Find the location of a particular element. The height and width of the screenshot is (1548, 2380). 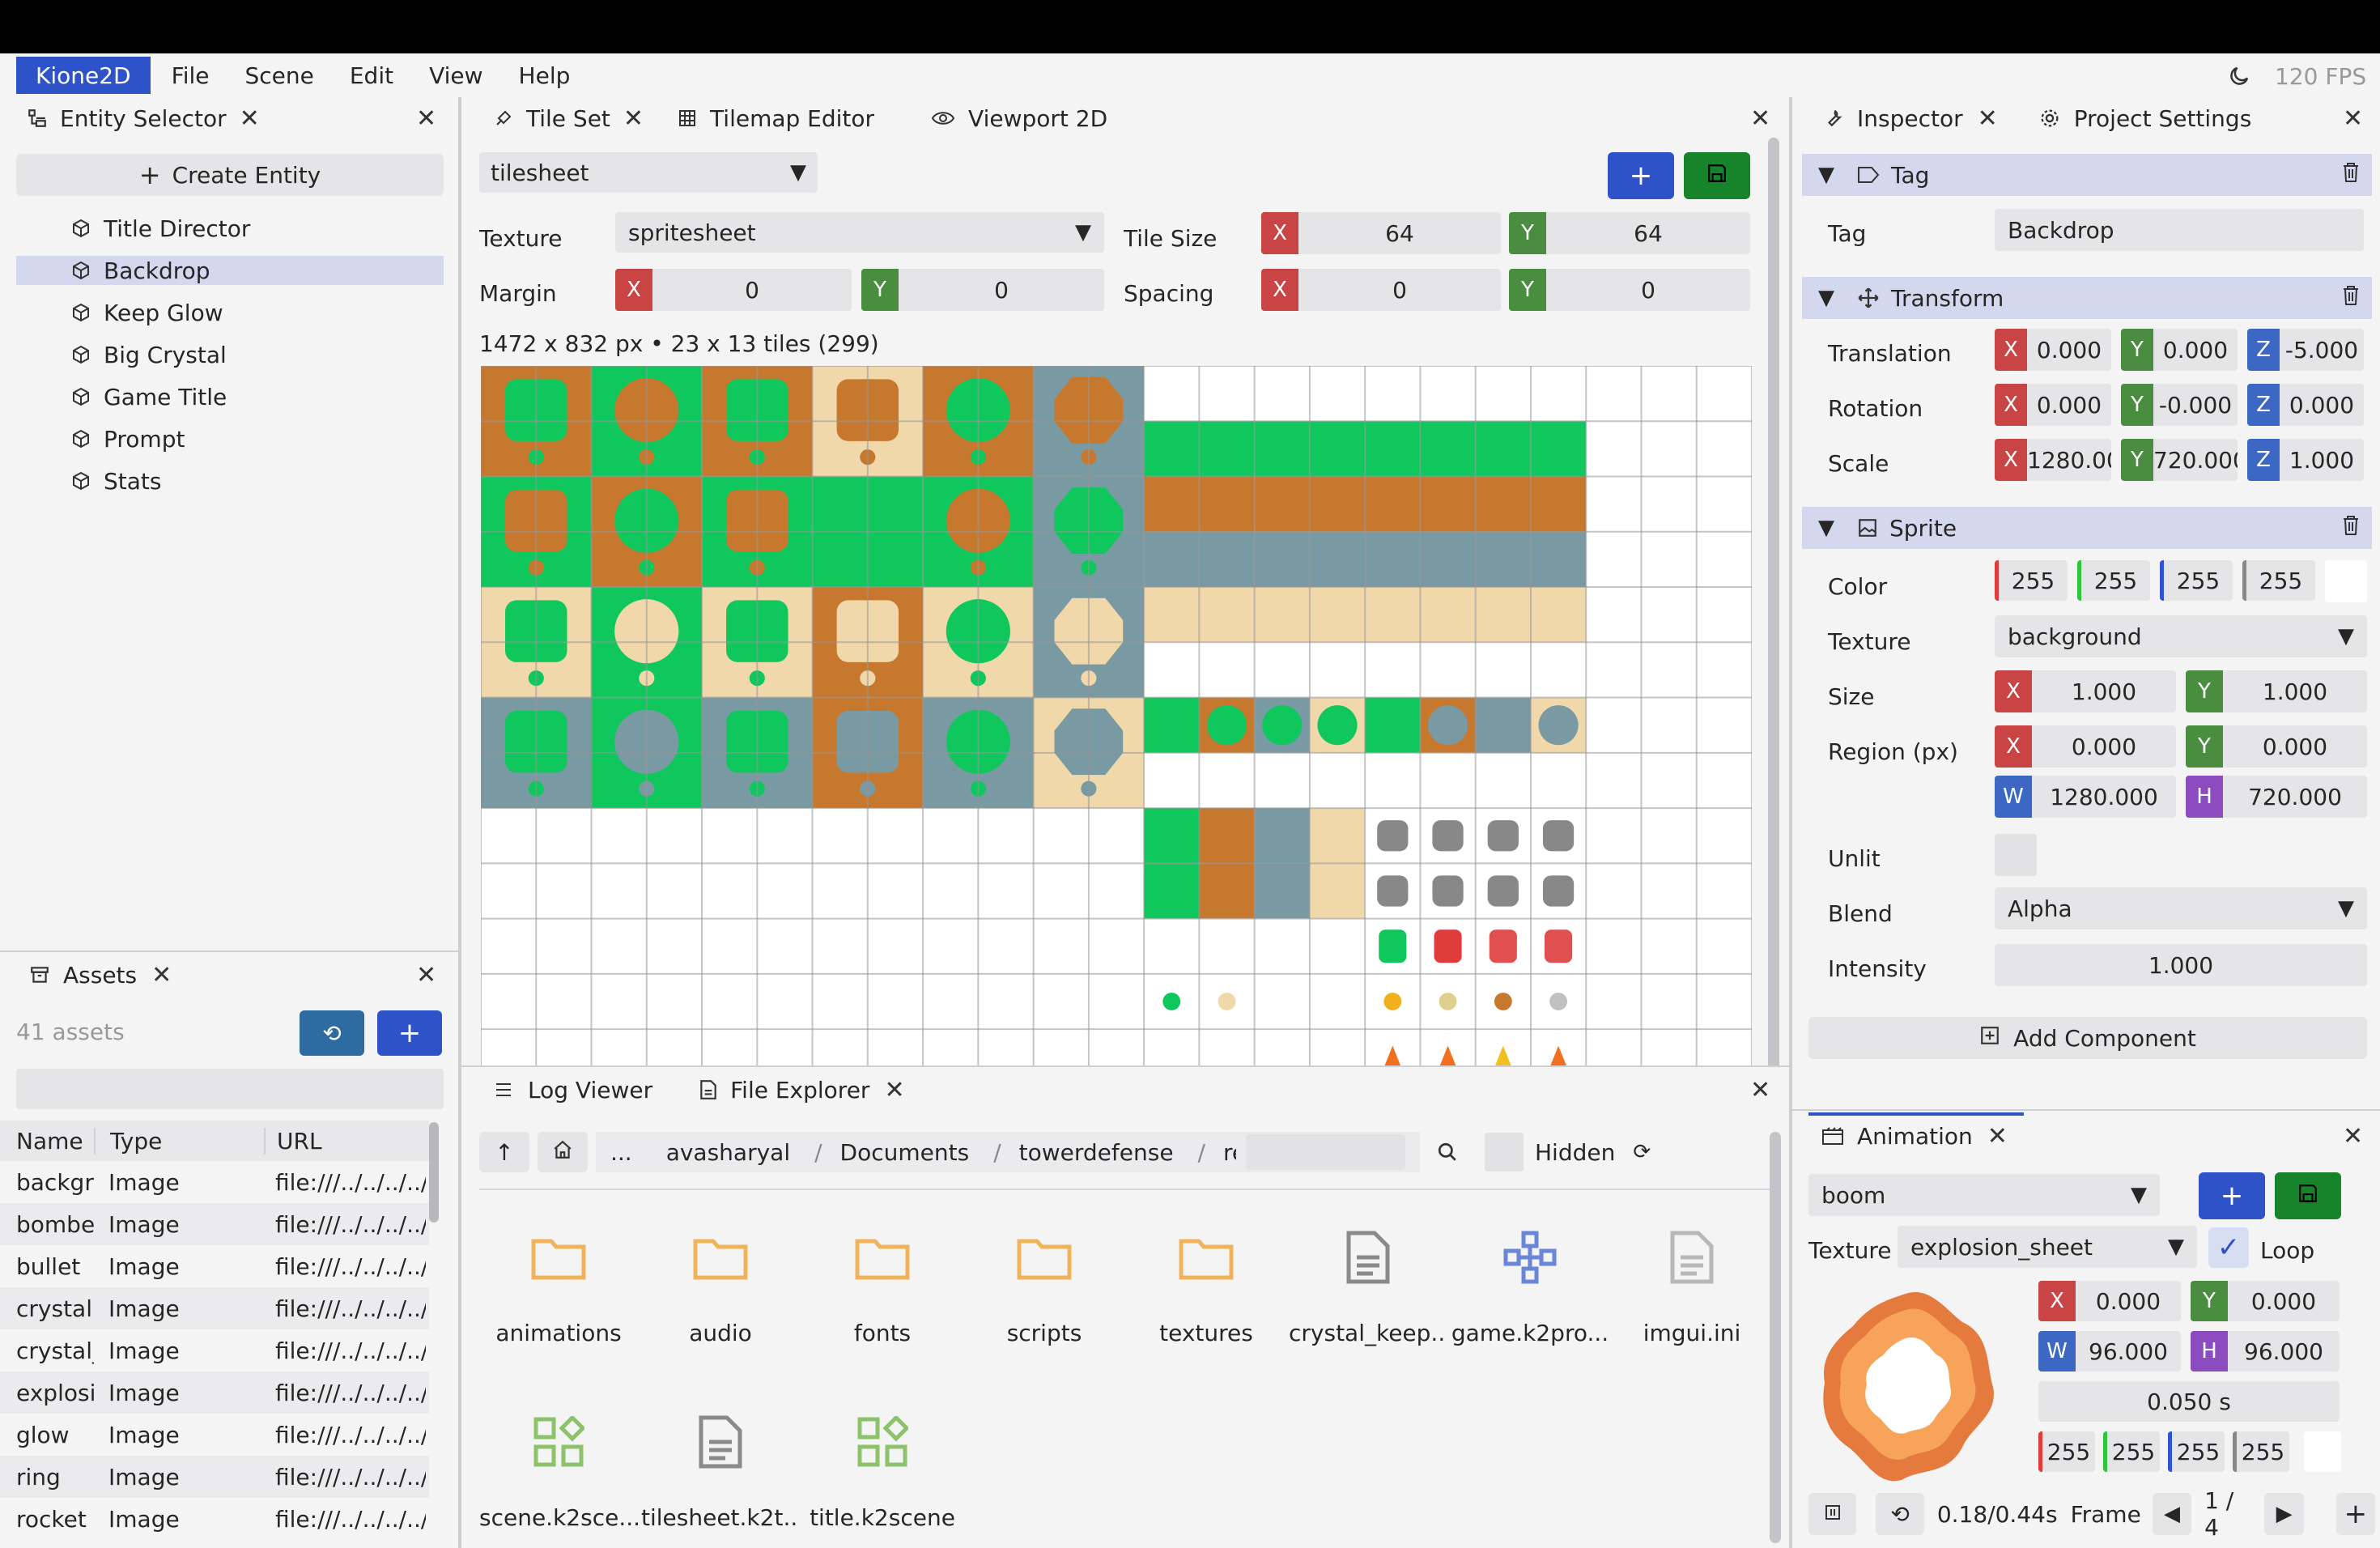

file-item: imgui.ini is located at coordinates (1692, 1290).